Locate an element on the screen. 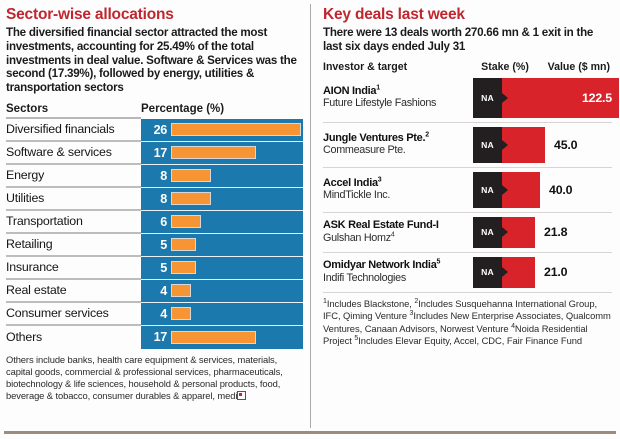 The image size is (620, 439). sector-row: Transportation 6 is located at coordinates (154, 222).